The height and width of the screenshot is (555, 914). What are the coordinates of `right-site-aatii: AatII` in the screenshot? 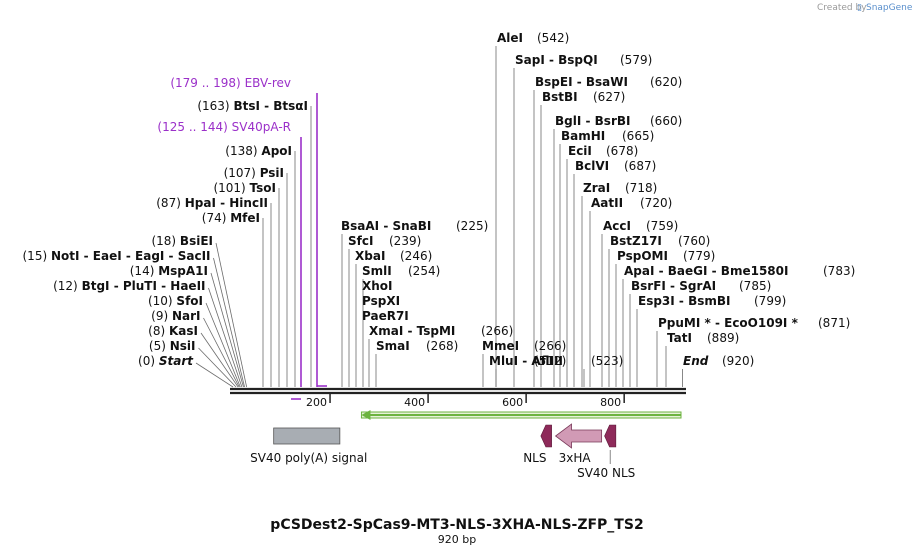 It's located at (607, 203).